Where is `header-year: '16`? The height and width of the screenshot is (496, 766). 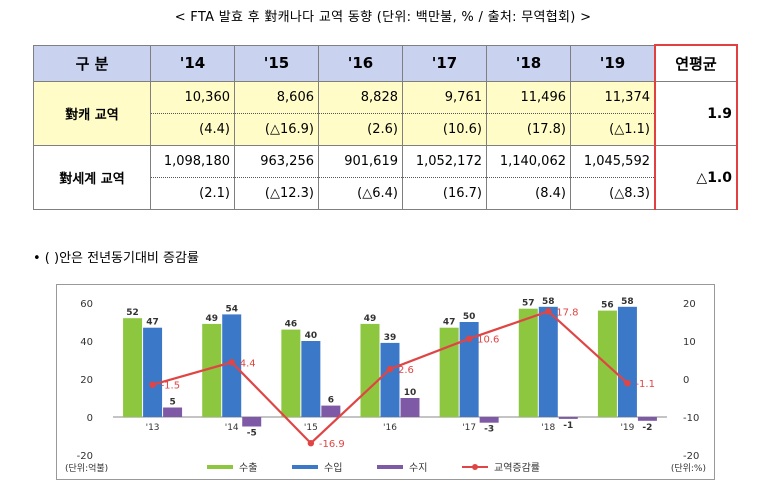
header-year: '16 is located at coordinates (360, 63).